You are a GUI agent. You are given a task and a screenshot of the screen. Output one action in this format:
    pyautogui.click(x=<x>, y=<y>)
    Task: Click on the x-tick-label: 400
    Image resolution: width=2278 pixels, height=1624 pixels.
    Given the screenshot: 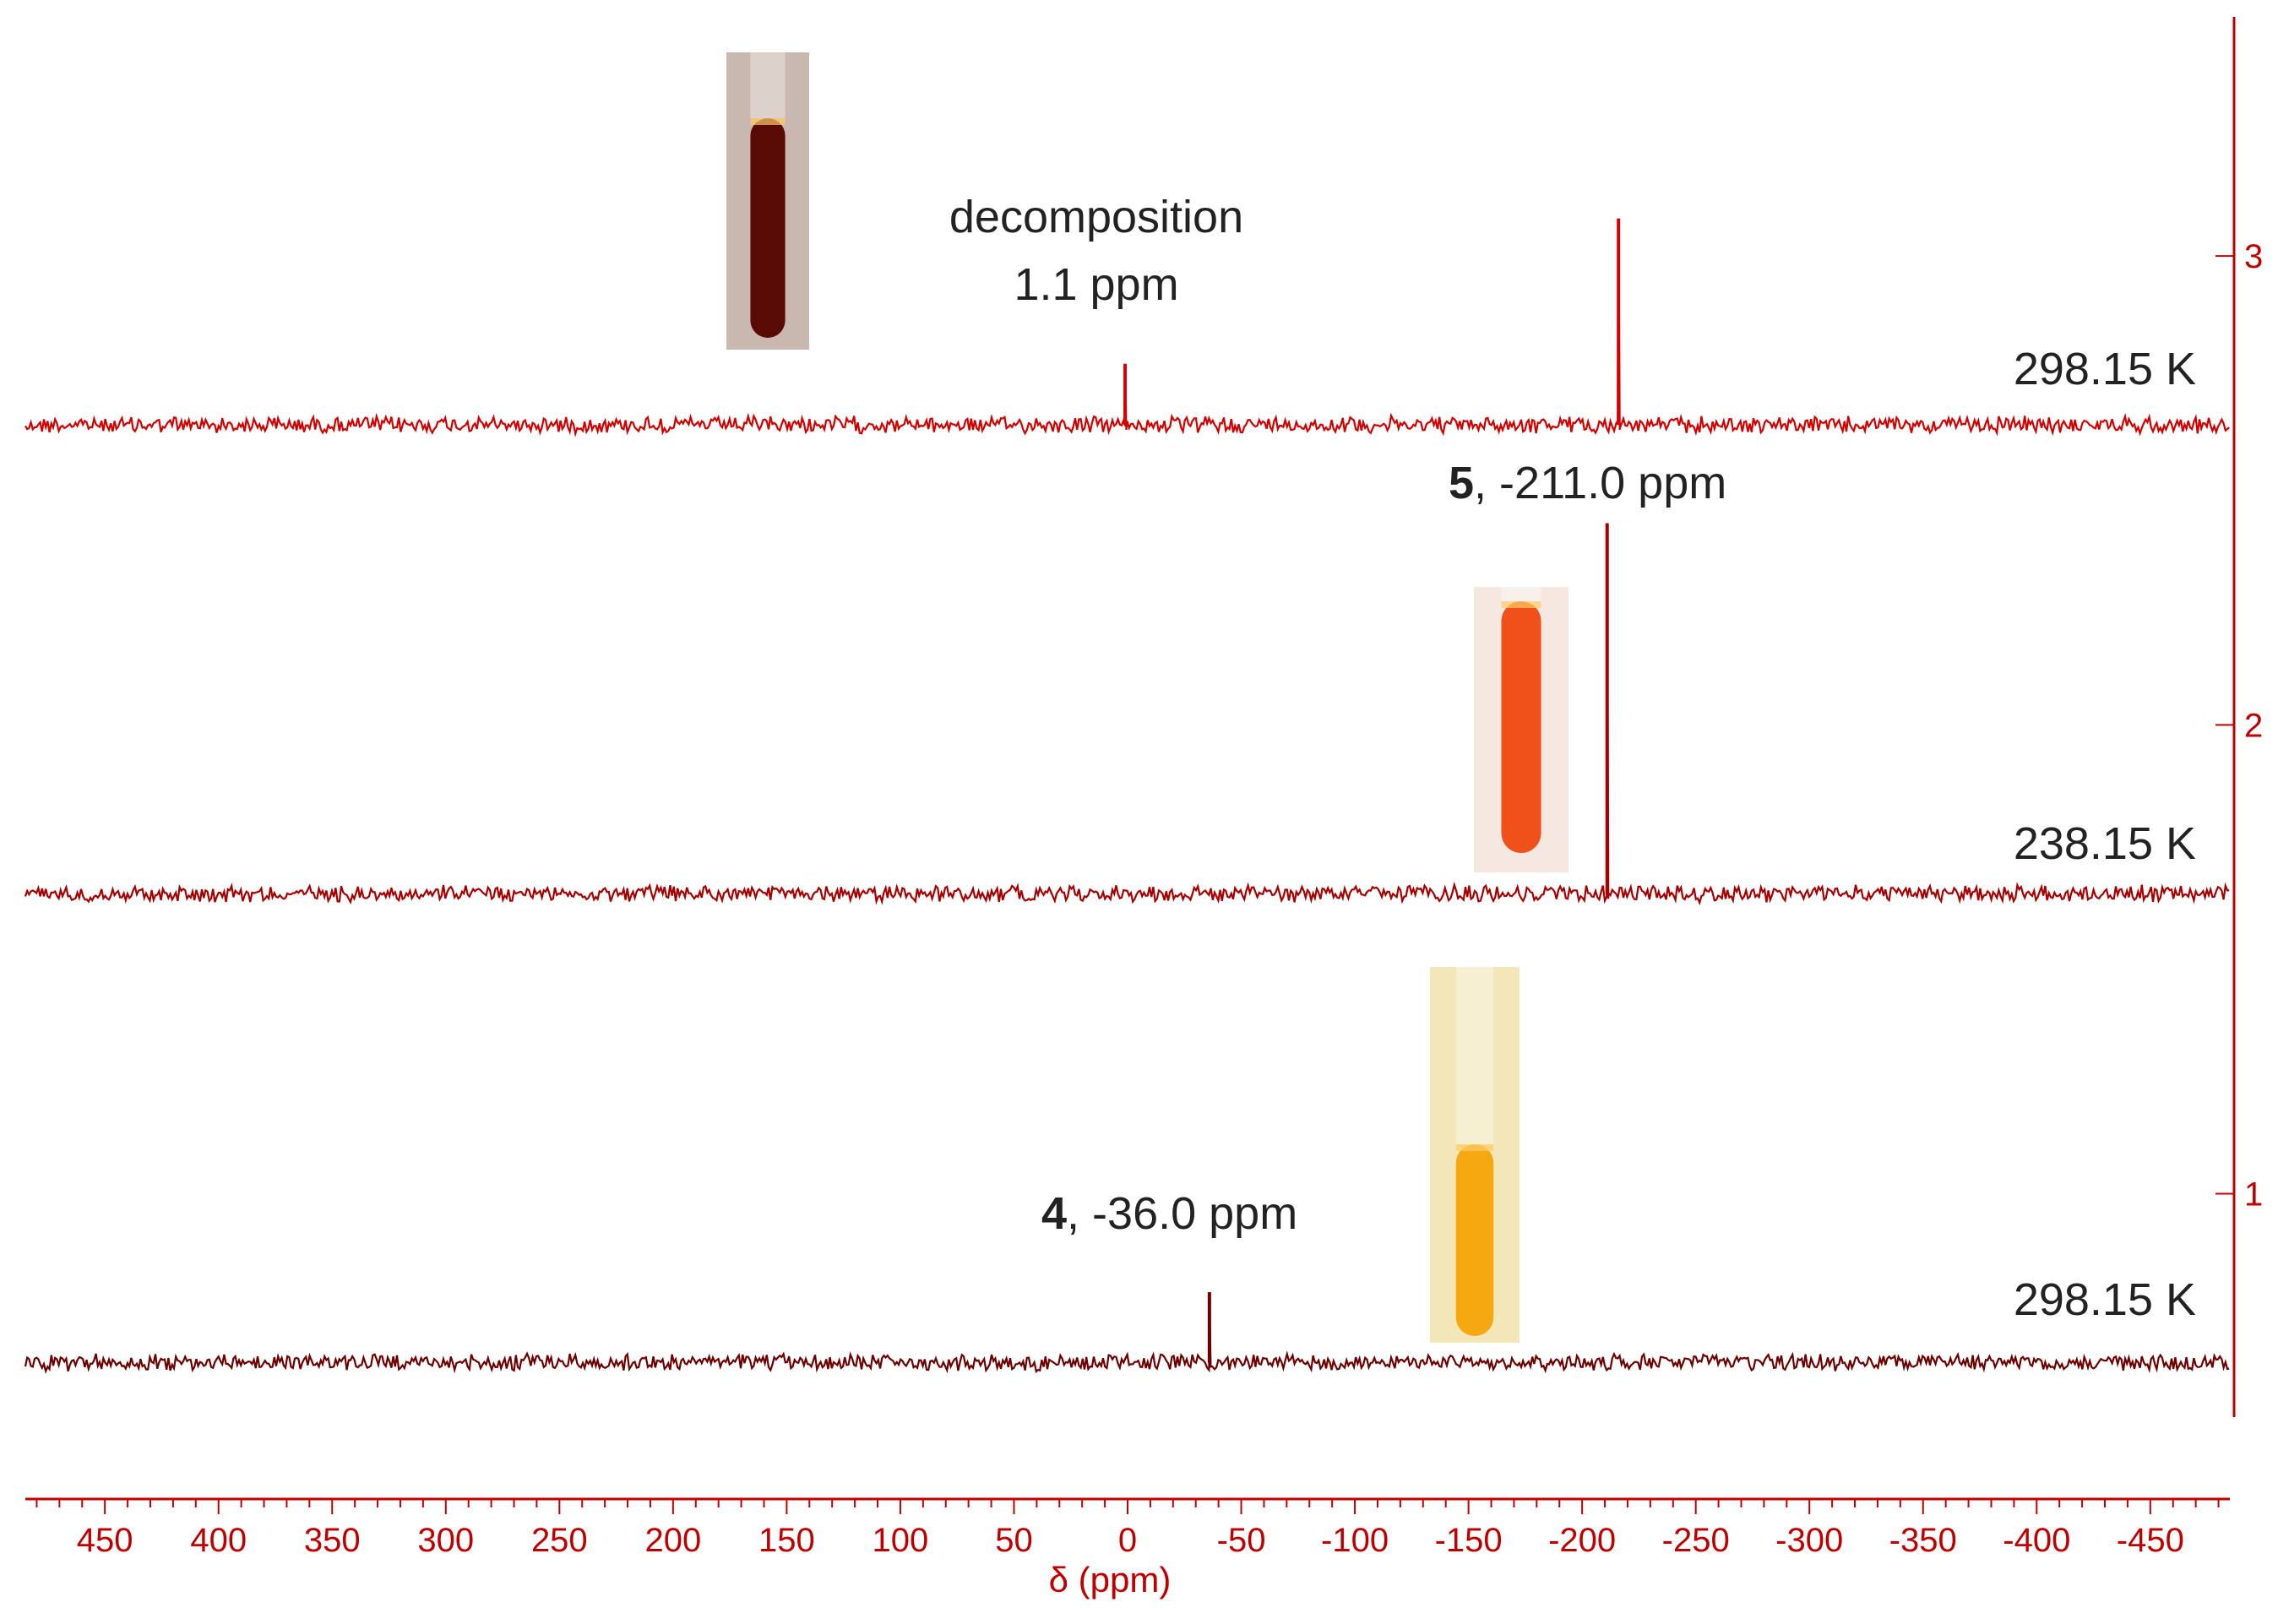 What is the action you would take?
    pyautogui.click(x=218, y=1540)
    